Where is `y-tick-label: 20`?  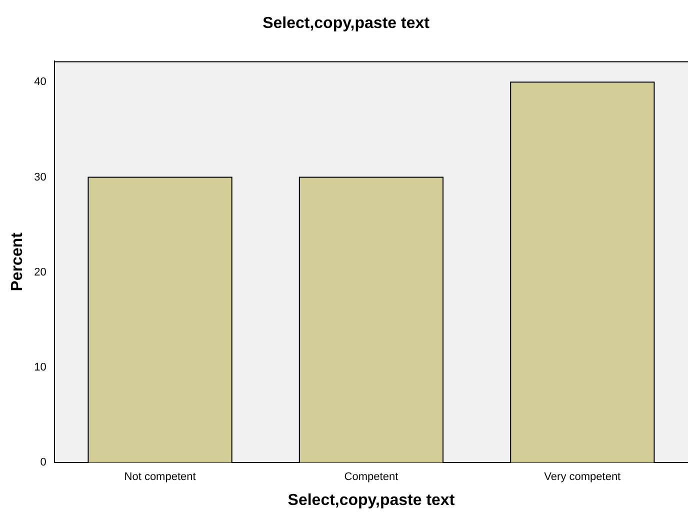
y-tick-label: 20 is located at coordinates (40, 272).